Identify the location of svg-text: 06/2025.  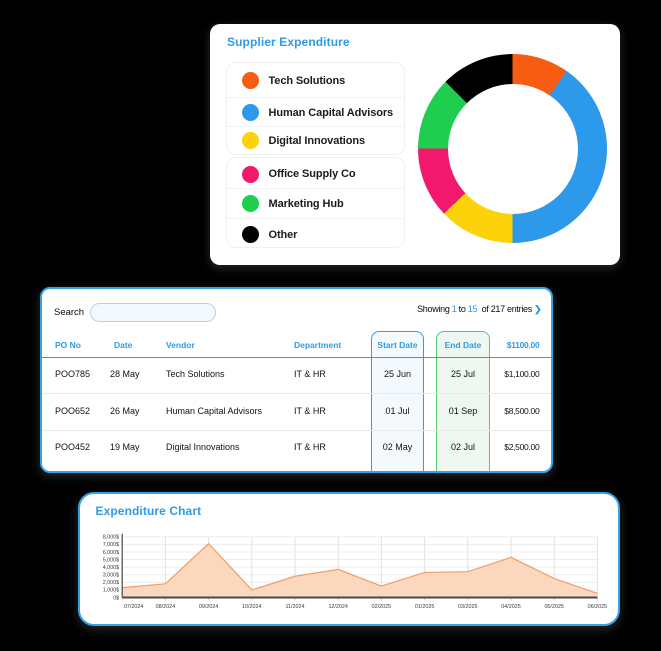
(597, 607).